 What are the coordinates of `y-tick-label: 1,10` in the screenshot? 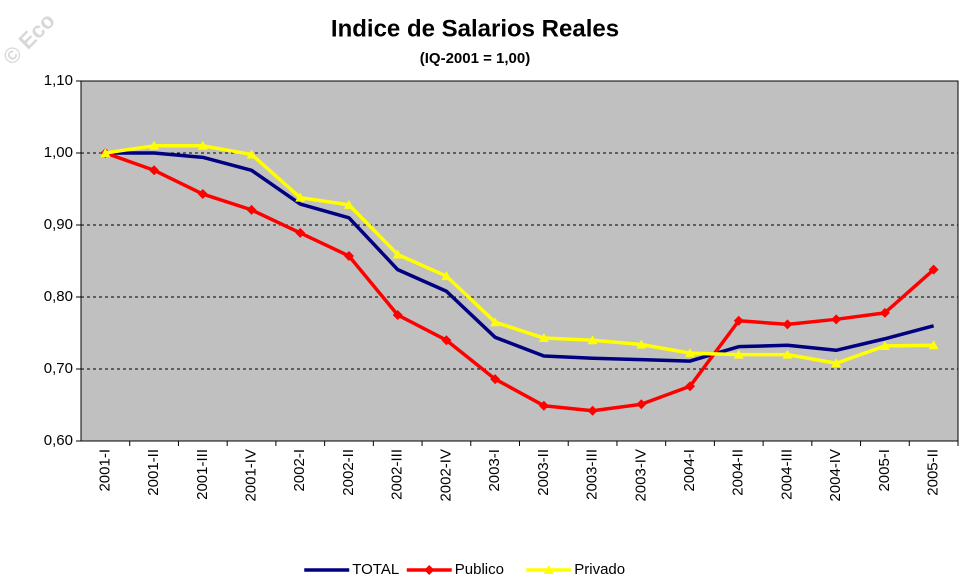 It's located at (58, 80).